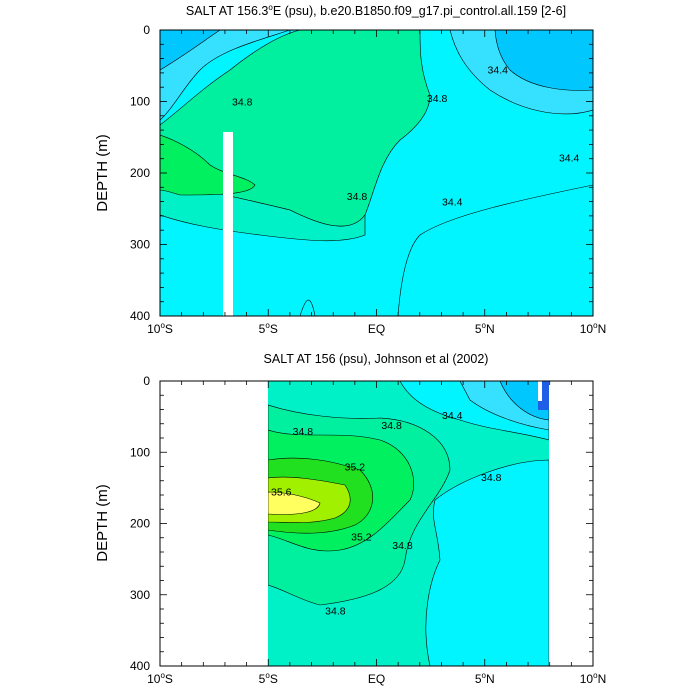  I want to click on bottom-contour-label-text: 34.4, so click(452, 416).